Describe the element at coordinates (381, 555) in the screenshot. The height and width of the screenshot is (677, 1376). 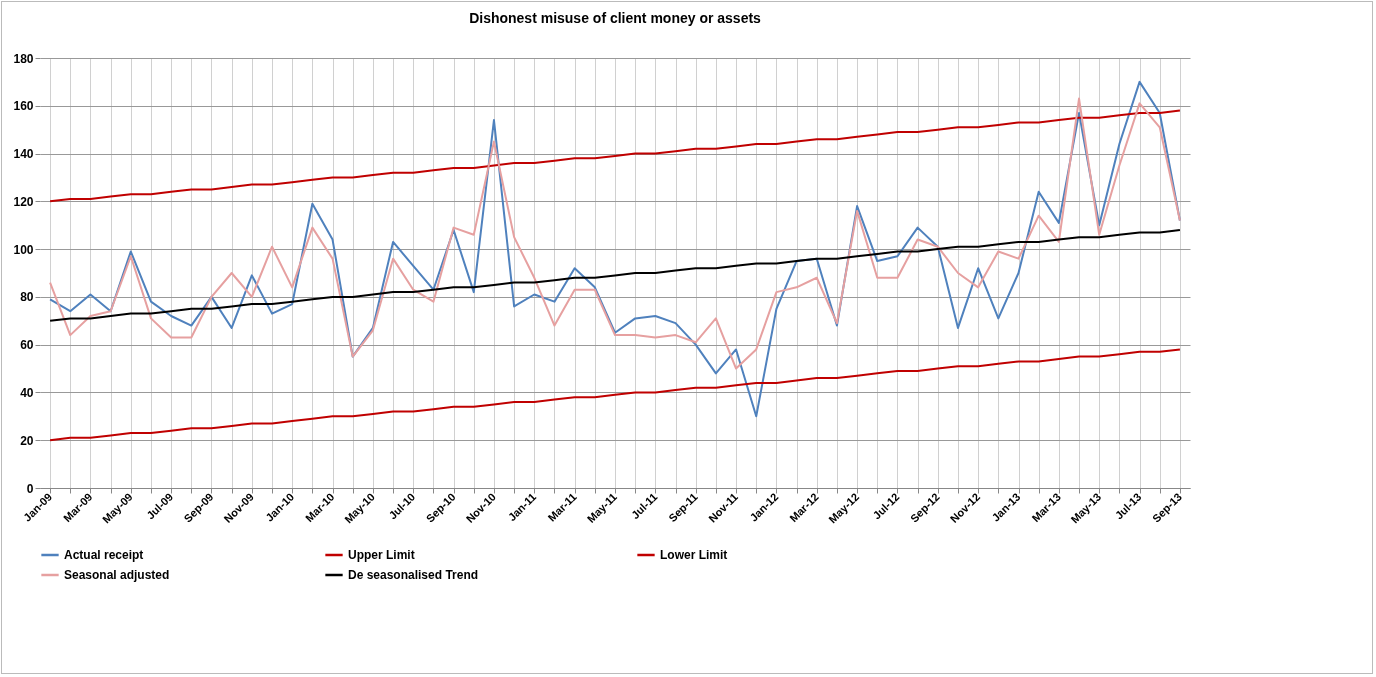
I see `legend-label: Upper Limit` at that location.